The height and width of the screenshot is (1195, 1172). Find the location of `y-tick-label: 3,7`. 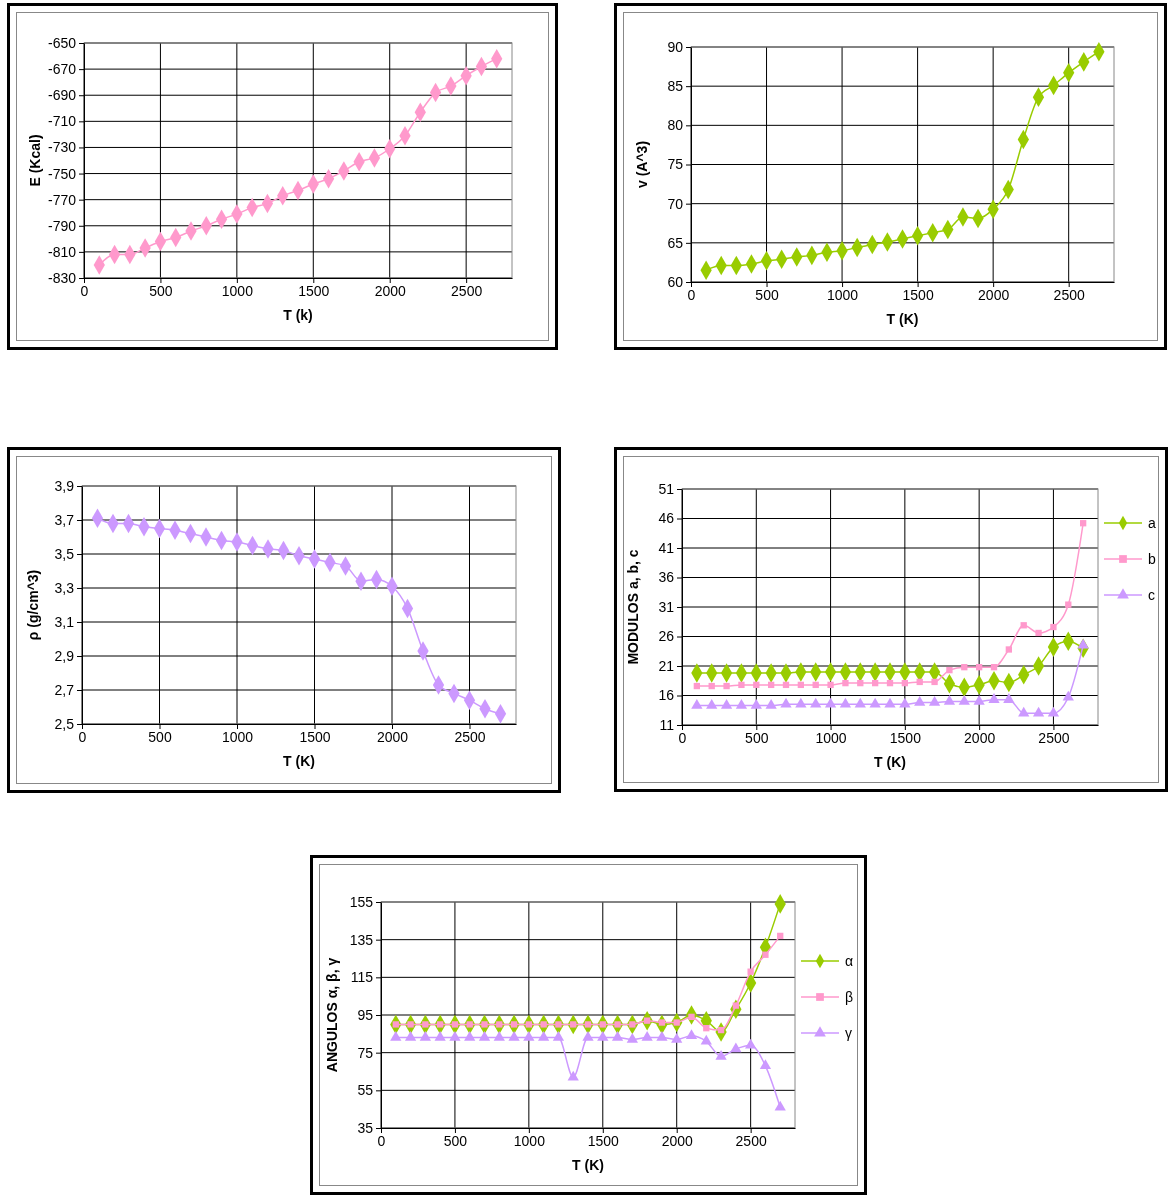

y-tick-label: 3,7 is located at coordinates (64, 519).